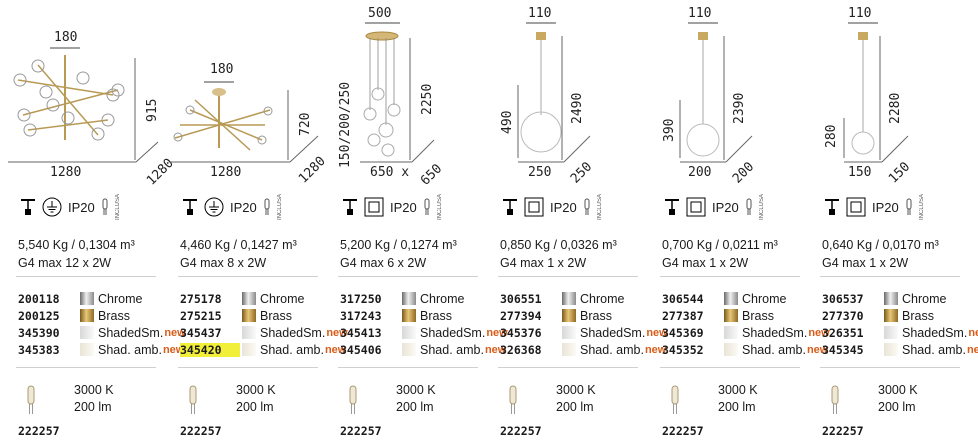  I want to click on chandelier-drawing, so click(244, 122).